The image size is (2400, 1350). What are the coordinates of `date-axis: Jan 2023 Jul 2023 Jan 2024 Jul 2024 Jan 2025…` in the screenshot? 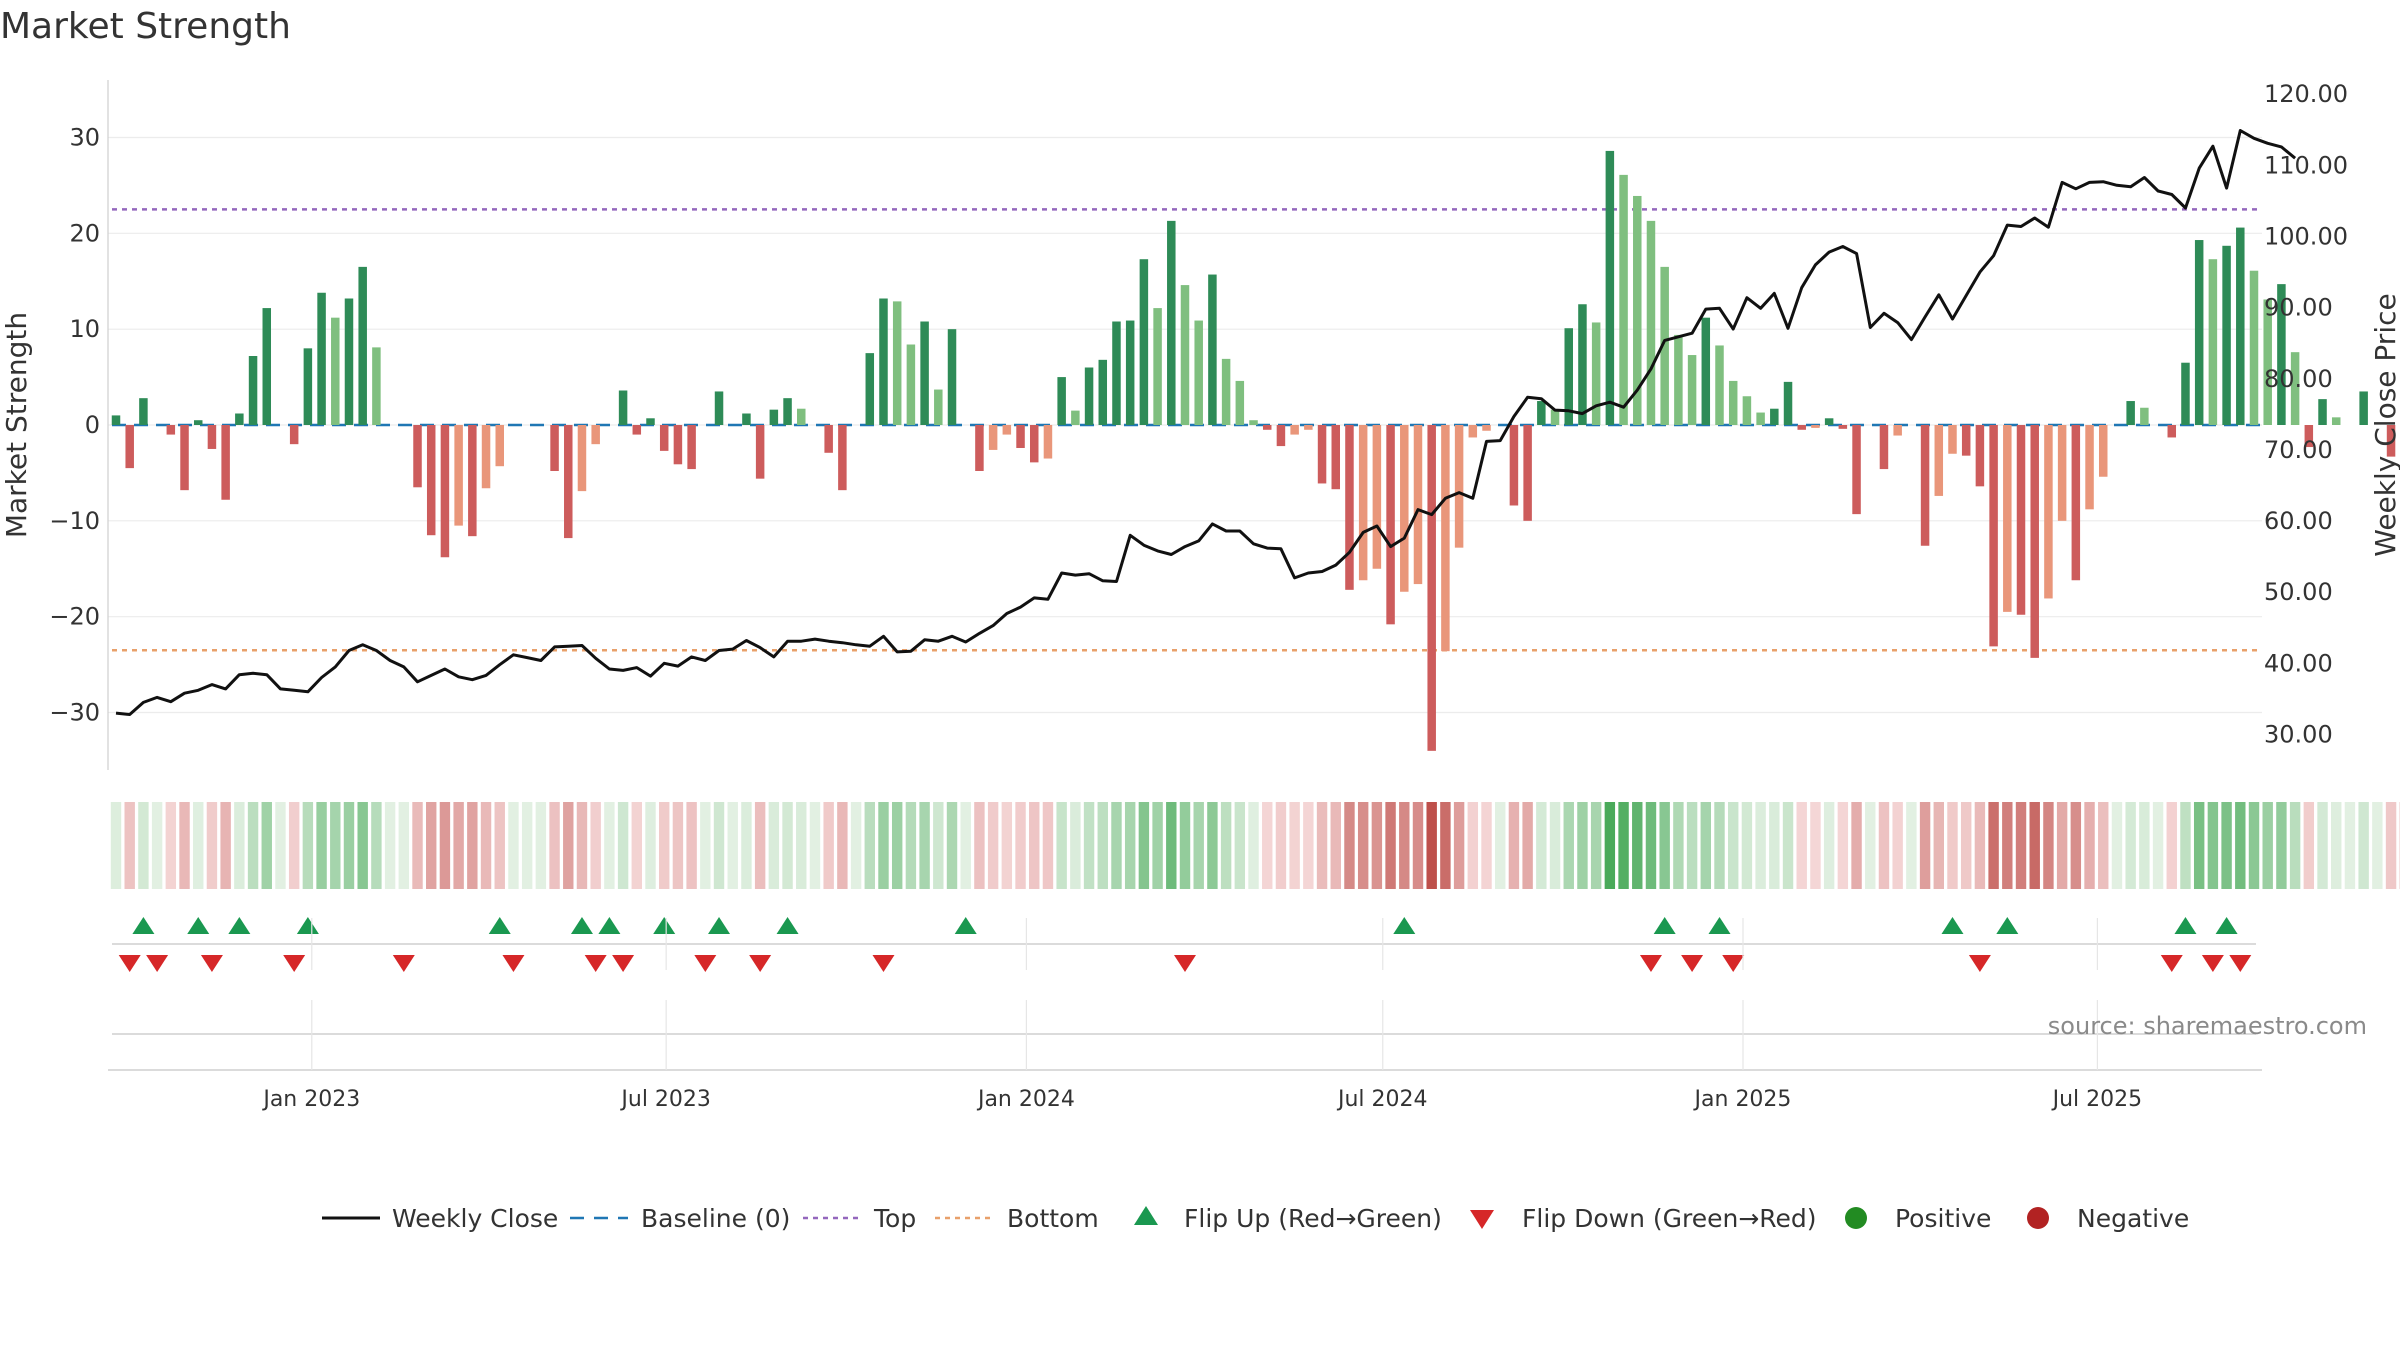 It's located at (1185, 1015).